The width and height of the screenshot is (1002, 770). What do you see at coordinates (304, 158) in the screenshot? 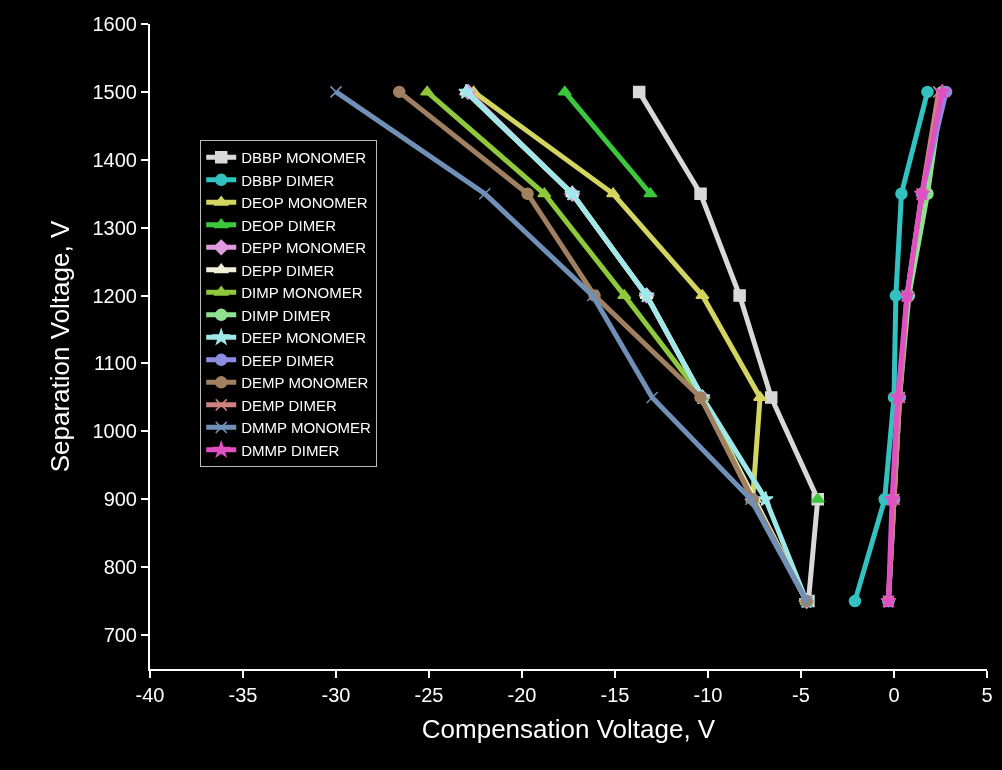
I see `legend-label: DBBP MONOMER` at bounding box center [304, 158].